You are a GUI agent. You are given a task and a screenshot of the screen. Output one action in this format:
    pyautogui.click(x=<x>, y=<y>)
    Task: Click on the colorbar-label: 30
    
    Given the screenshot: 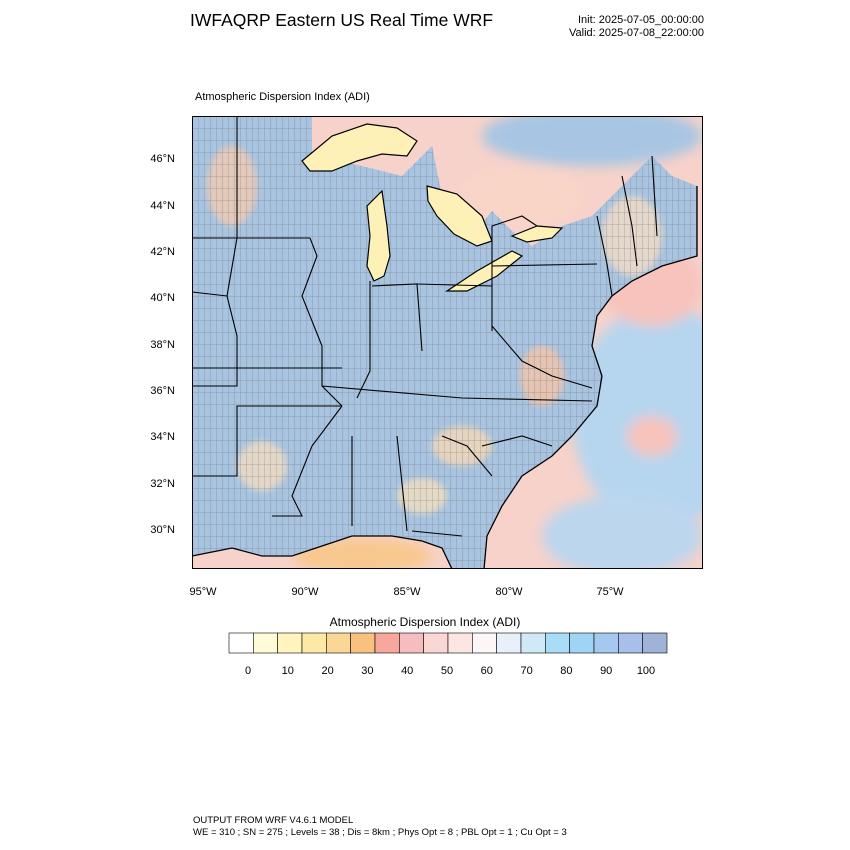 What is the action you would take?
    pyautogui.click(x=367, y=671)
    